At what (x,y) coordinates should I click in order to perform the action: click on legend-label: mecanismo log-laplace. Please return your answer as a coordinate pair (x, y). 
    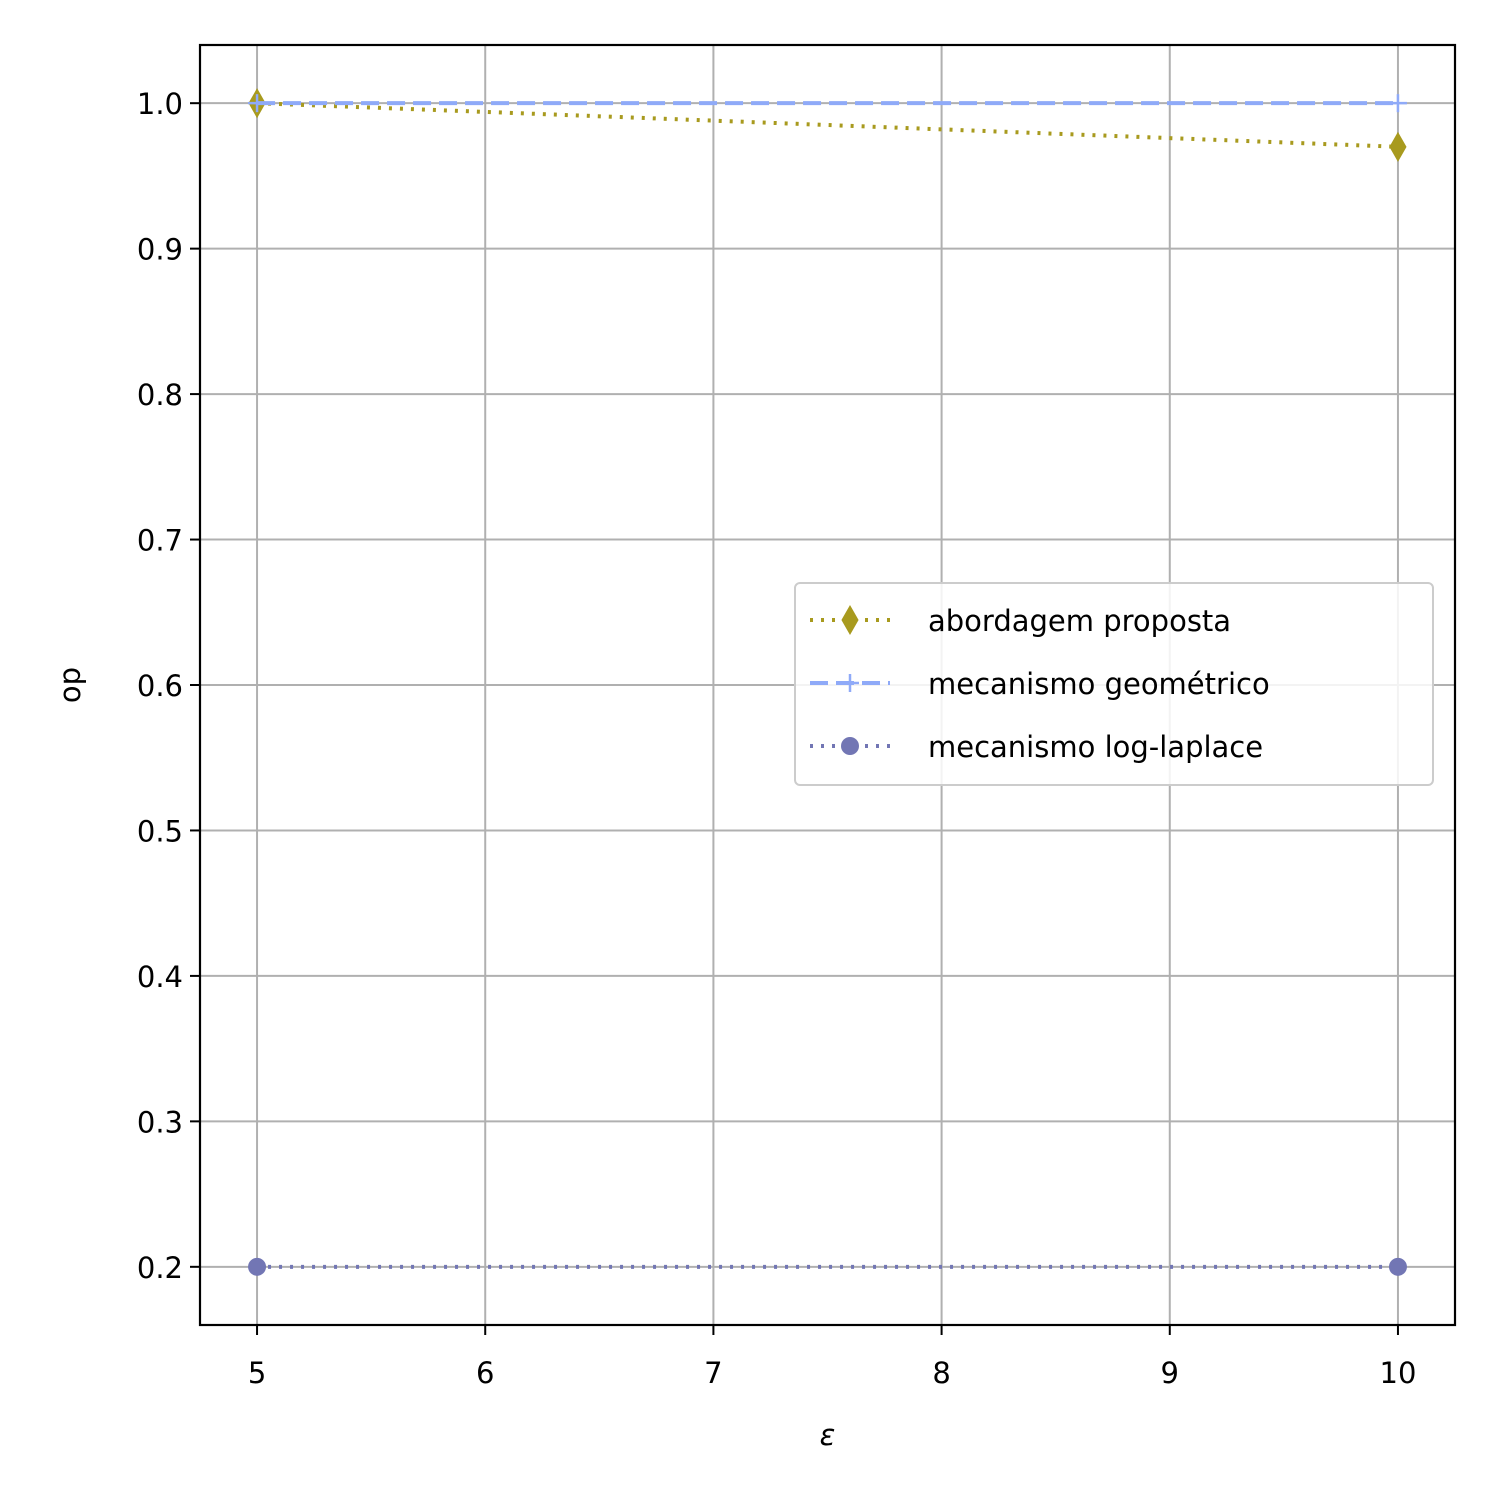
    Looking at the image, I should click on (1095, 747).